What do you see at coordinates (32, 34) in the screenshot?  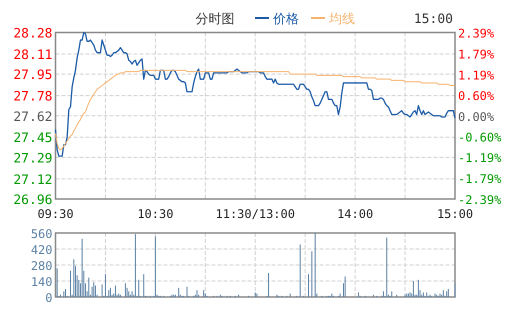 I see `y-tick-label: 28.28` at bounding box center [32, 34].